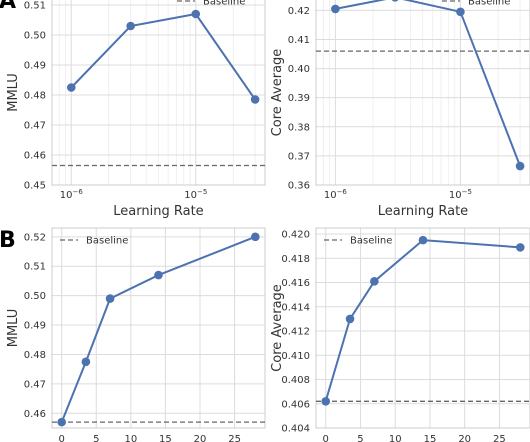 The height and width of the screenshot is (442, 530). Describe the element at coordinates (299, 186) in the screenshot. I see `y-tick-label: 0.36` at that location.